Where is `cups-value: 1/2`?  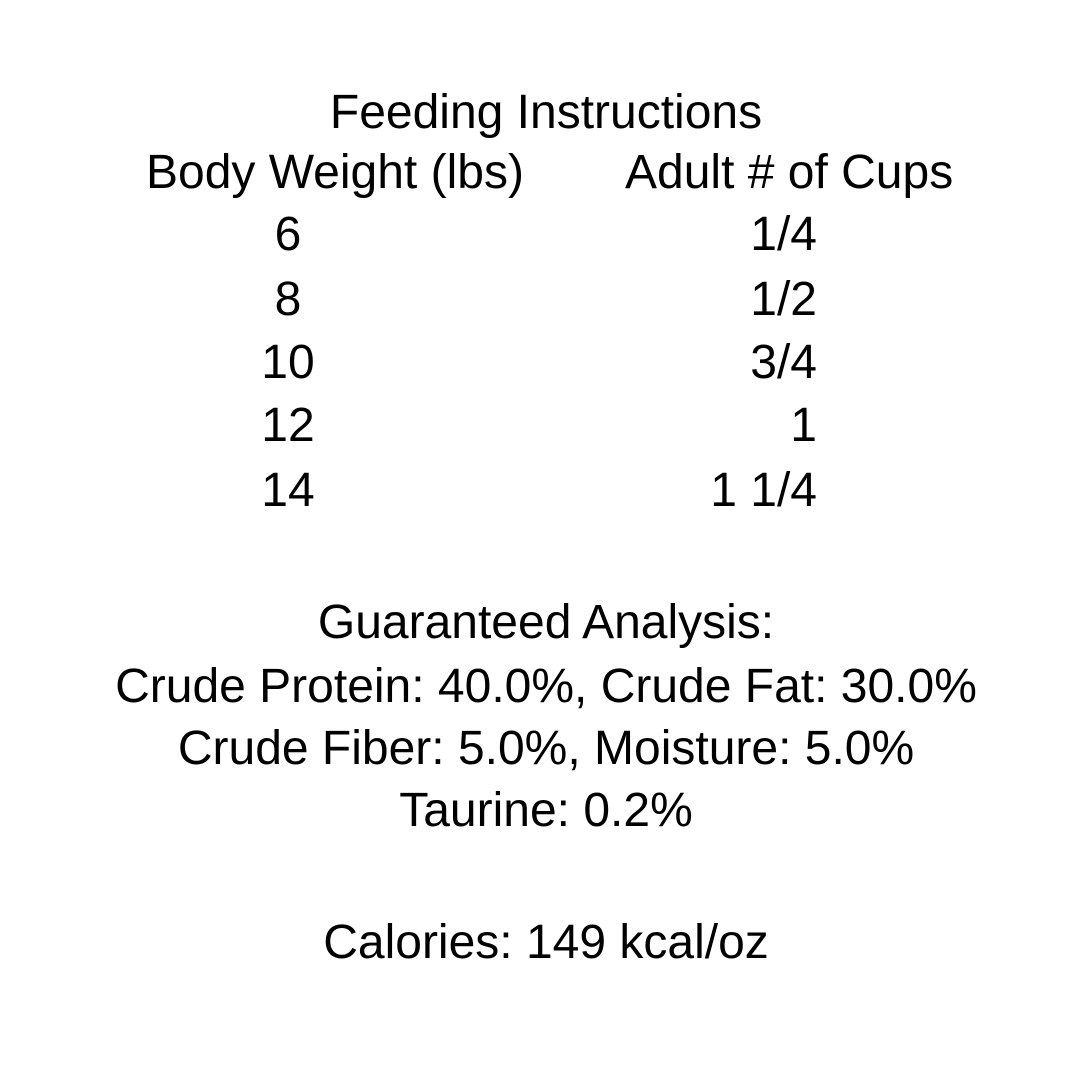 cups-value: 1/2 is located at coordinates (783, 299).